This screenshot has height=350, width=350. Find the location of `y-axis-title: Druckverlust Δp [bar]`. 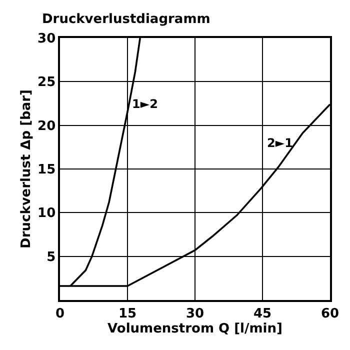

y-axis-title: Druckverlust Δp [bar] is located at coordinates (26, 169).